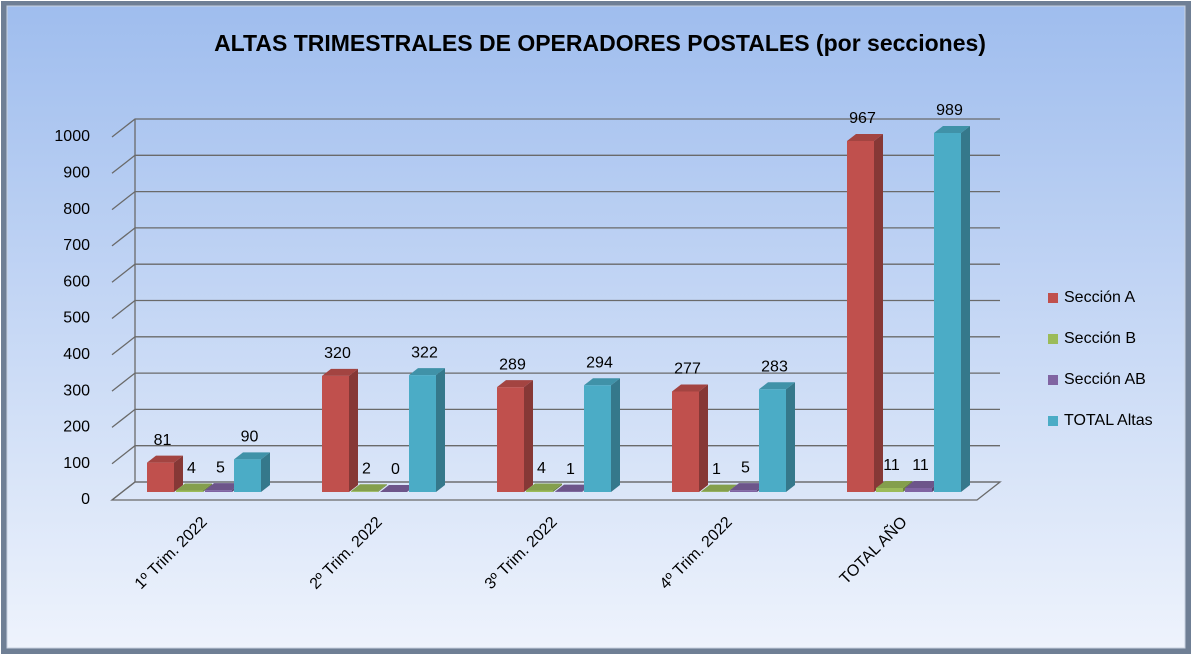 This screenshot has width=1192, height=660. What do you see at coordinates (366, 468) in the screenshot?
I see `data-label: 2` at bounding box center [366, 468].